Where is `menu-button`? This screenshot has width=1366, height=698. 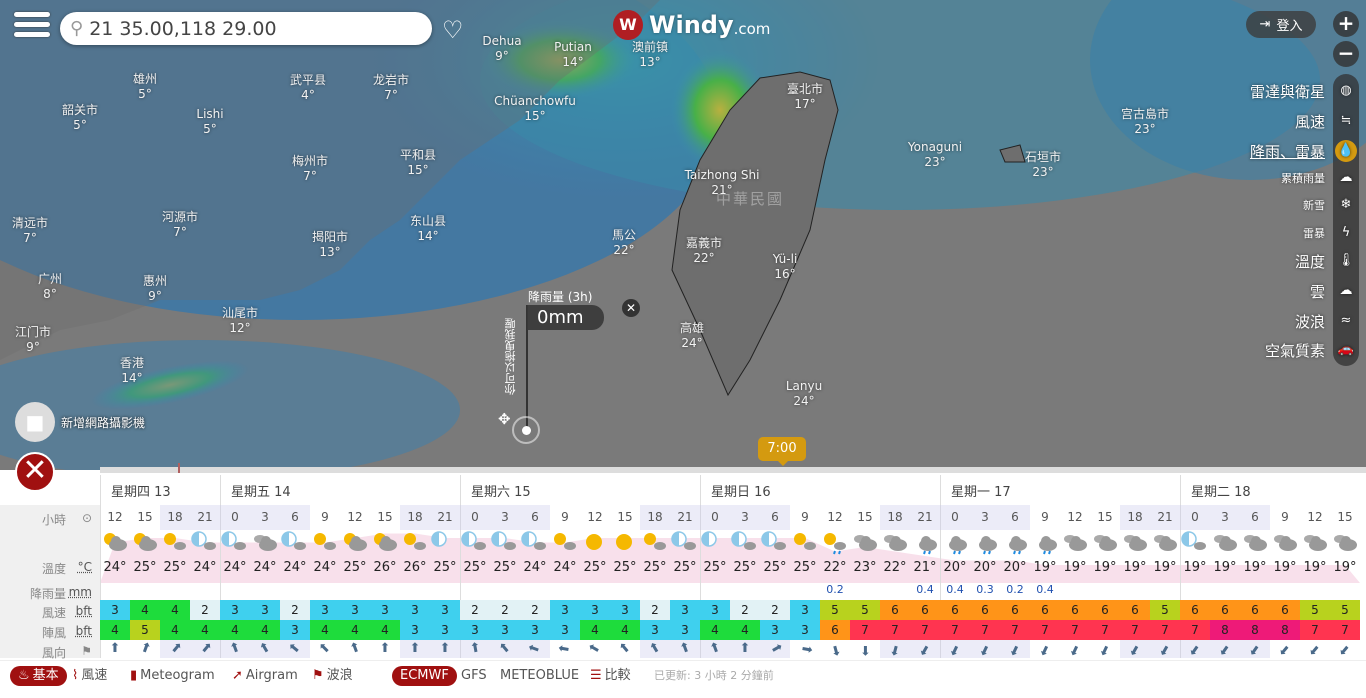
menu-button is located at coordinates (32, 27).